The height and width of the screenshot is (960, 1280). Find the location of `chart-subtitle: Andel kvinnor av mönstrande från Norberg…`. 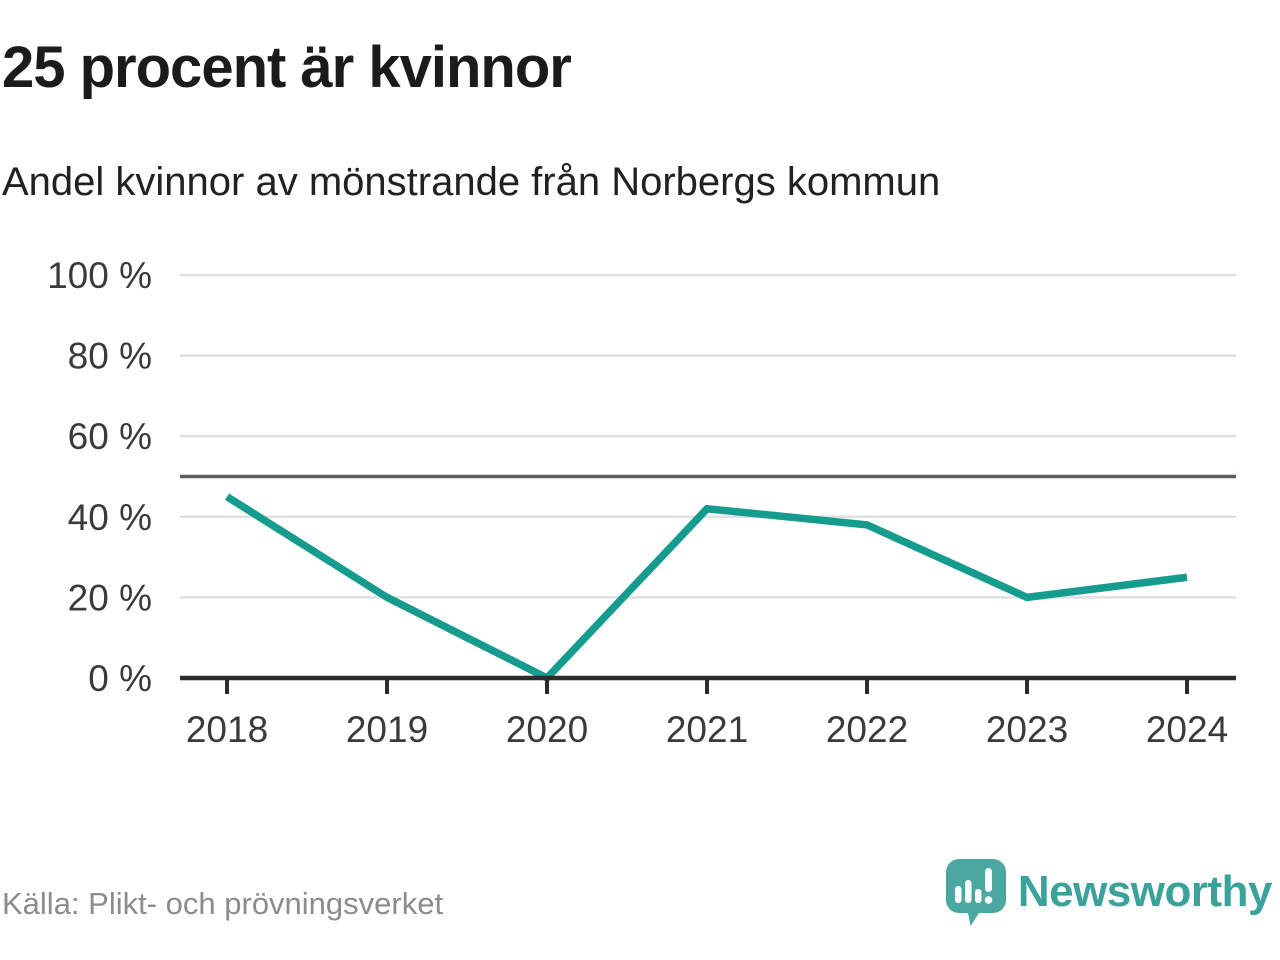

chart-subtitle: Andel kvinnor av mönstrande från Norberg… is located at coordinates (471, 182).